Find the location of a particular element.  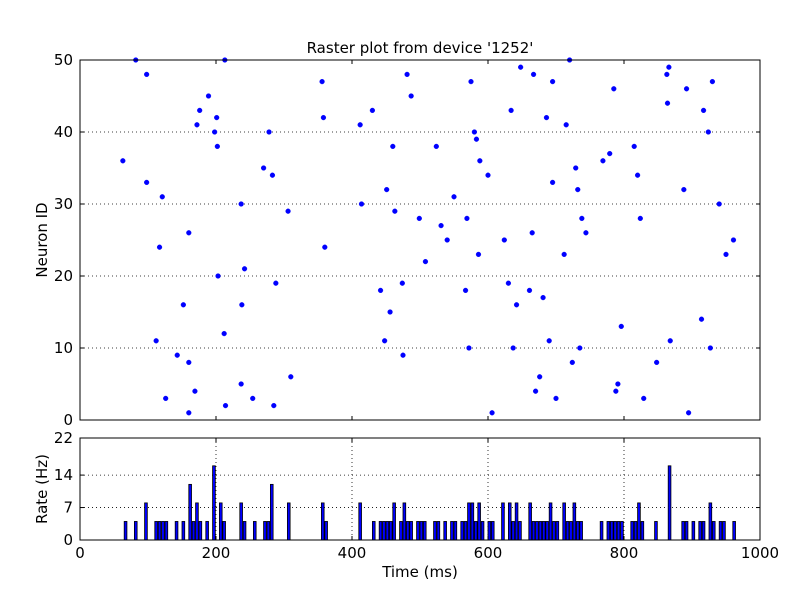

raster-ylabel: Neuron ID is located at coordinates (42, 239).